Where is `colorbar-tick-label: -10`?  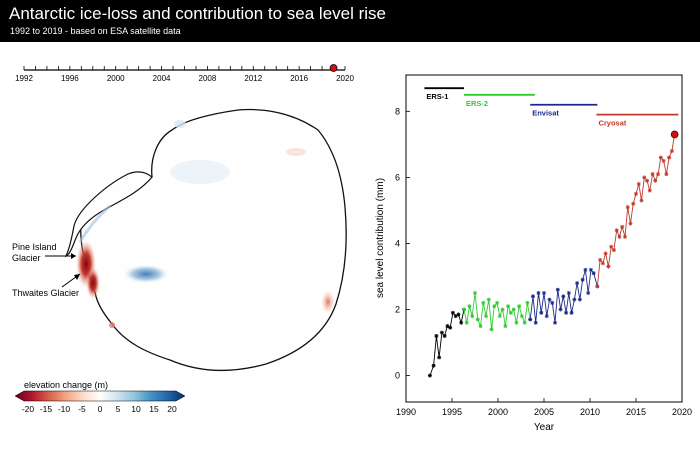
colorbar-tick-label: -10 is located at coordinates (64, 409).